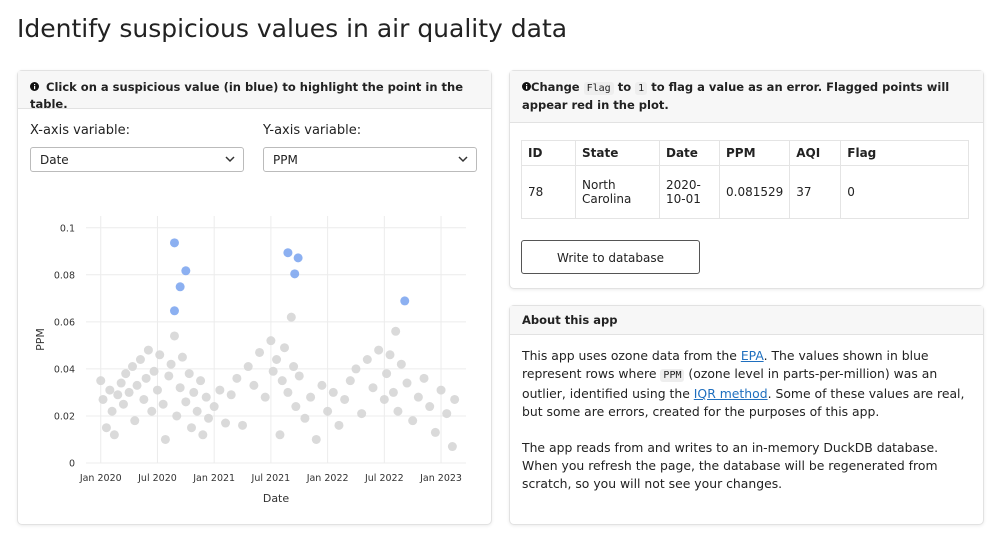  I want to click on table-cell: 0, so click(904, 192).